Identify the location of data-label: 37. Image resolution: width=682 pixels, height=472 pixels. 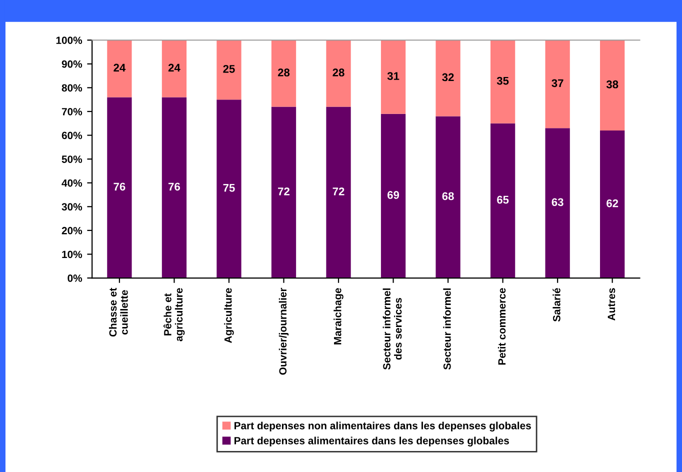
(558, 83).